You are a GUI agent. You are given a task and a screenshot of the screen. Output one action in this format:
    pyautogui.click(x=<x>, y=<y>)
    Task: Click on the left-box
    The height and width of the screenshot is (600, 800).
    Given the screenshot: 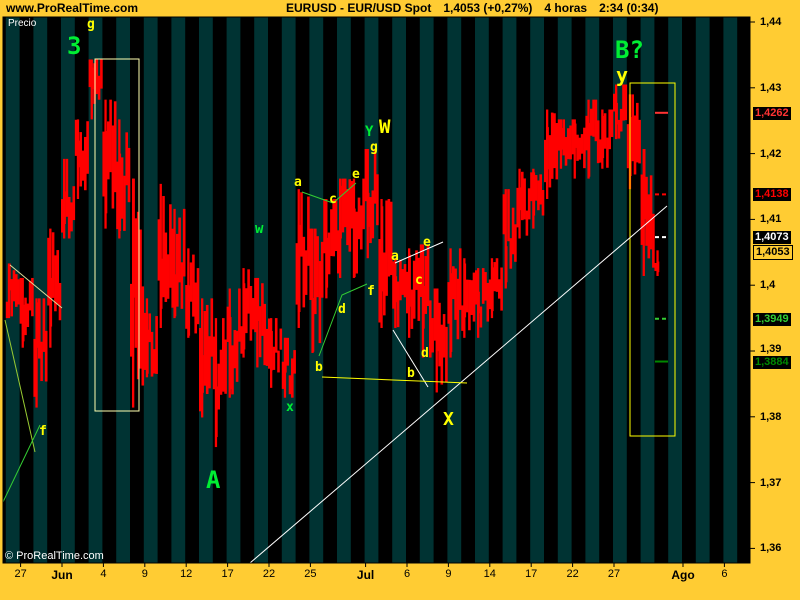 What is the action you would take?
    pyautogui.click(x=117, y=235)
    